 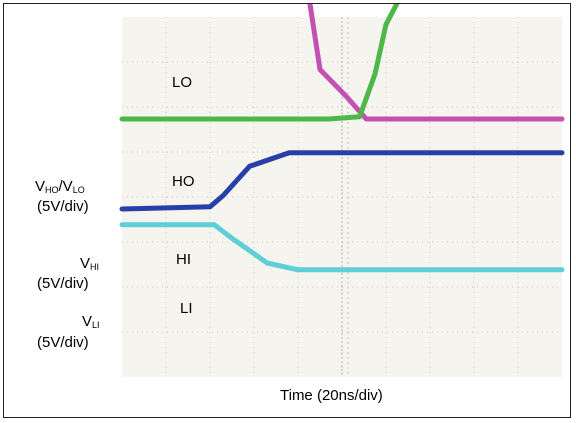 What do you see at coordinates (63, 342) in the screenshot?
I see `ylabel-scale-3: (5V/div)` at bounding box center [63, 342].